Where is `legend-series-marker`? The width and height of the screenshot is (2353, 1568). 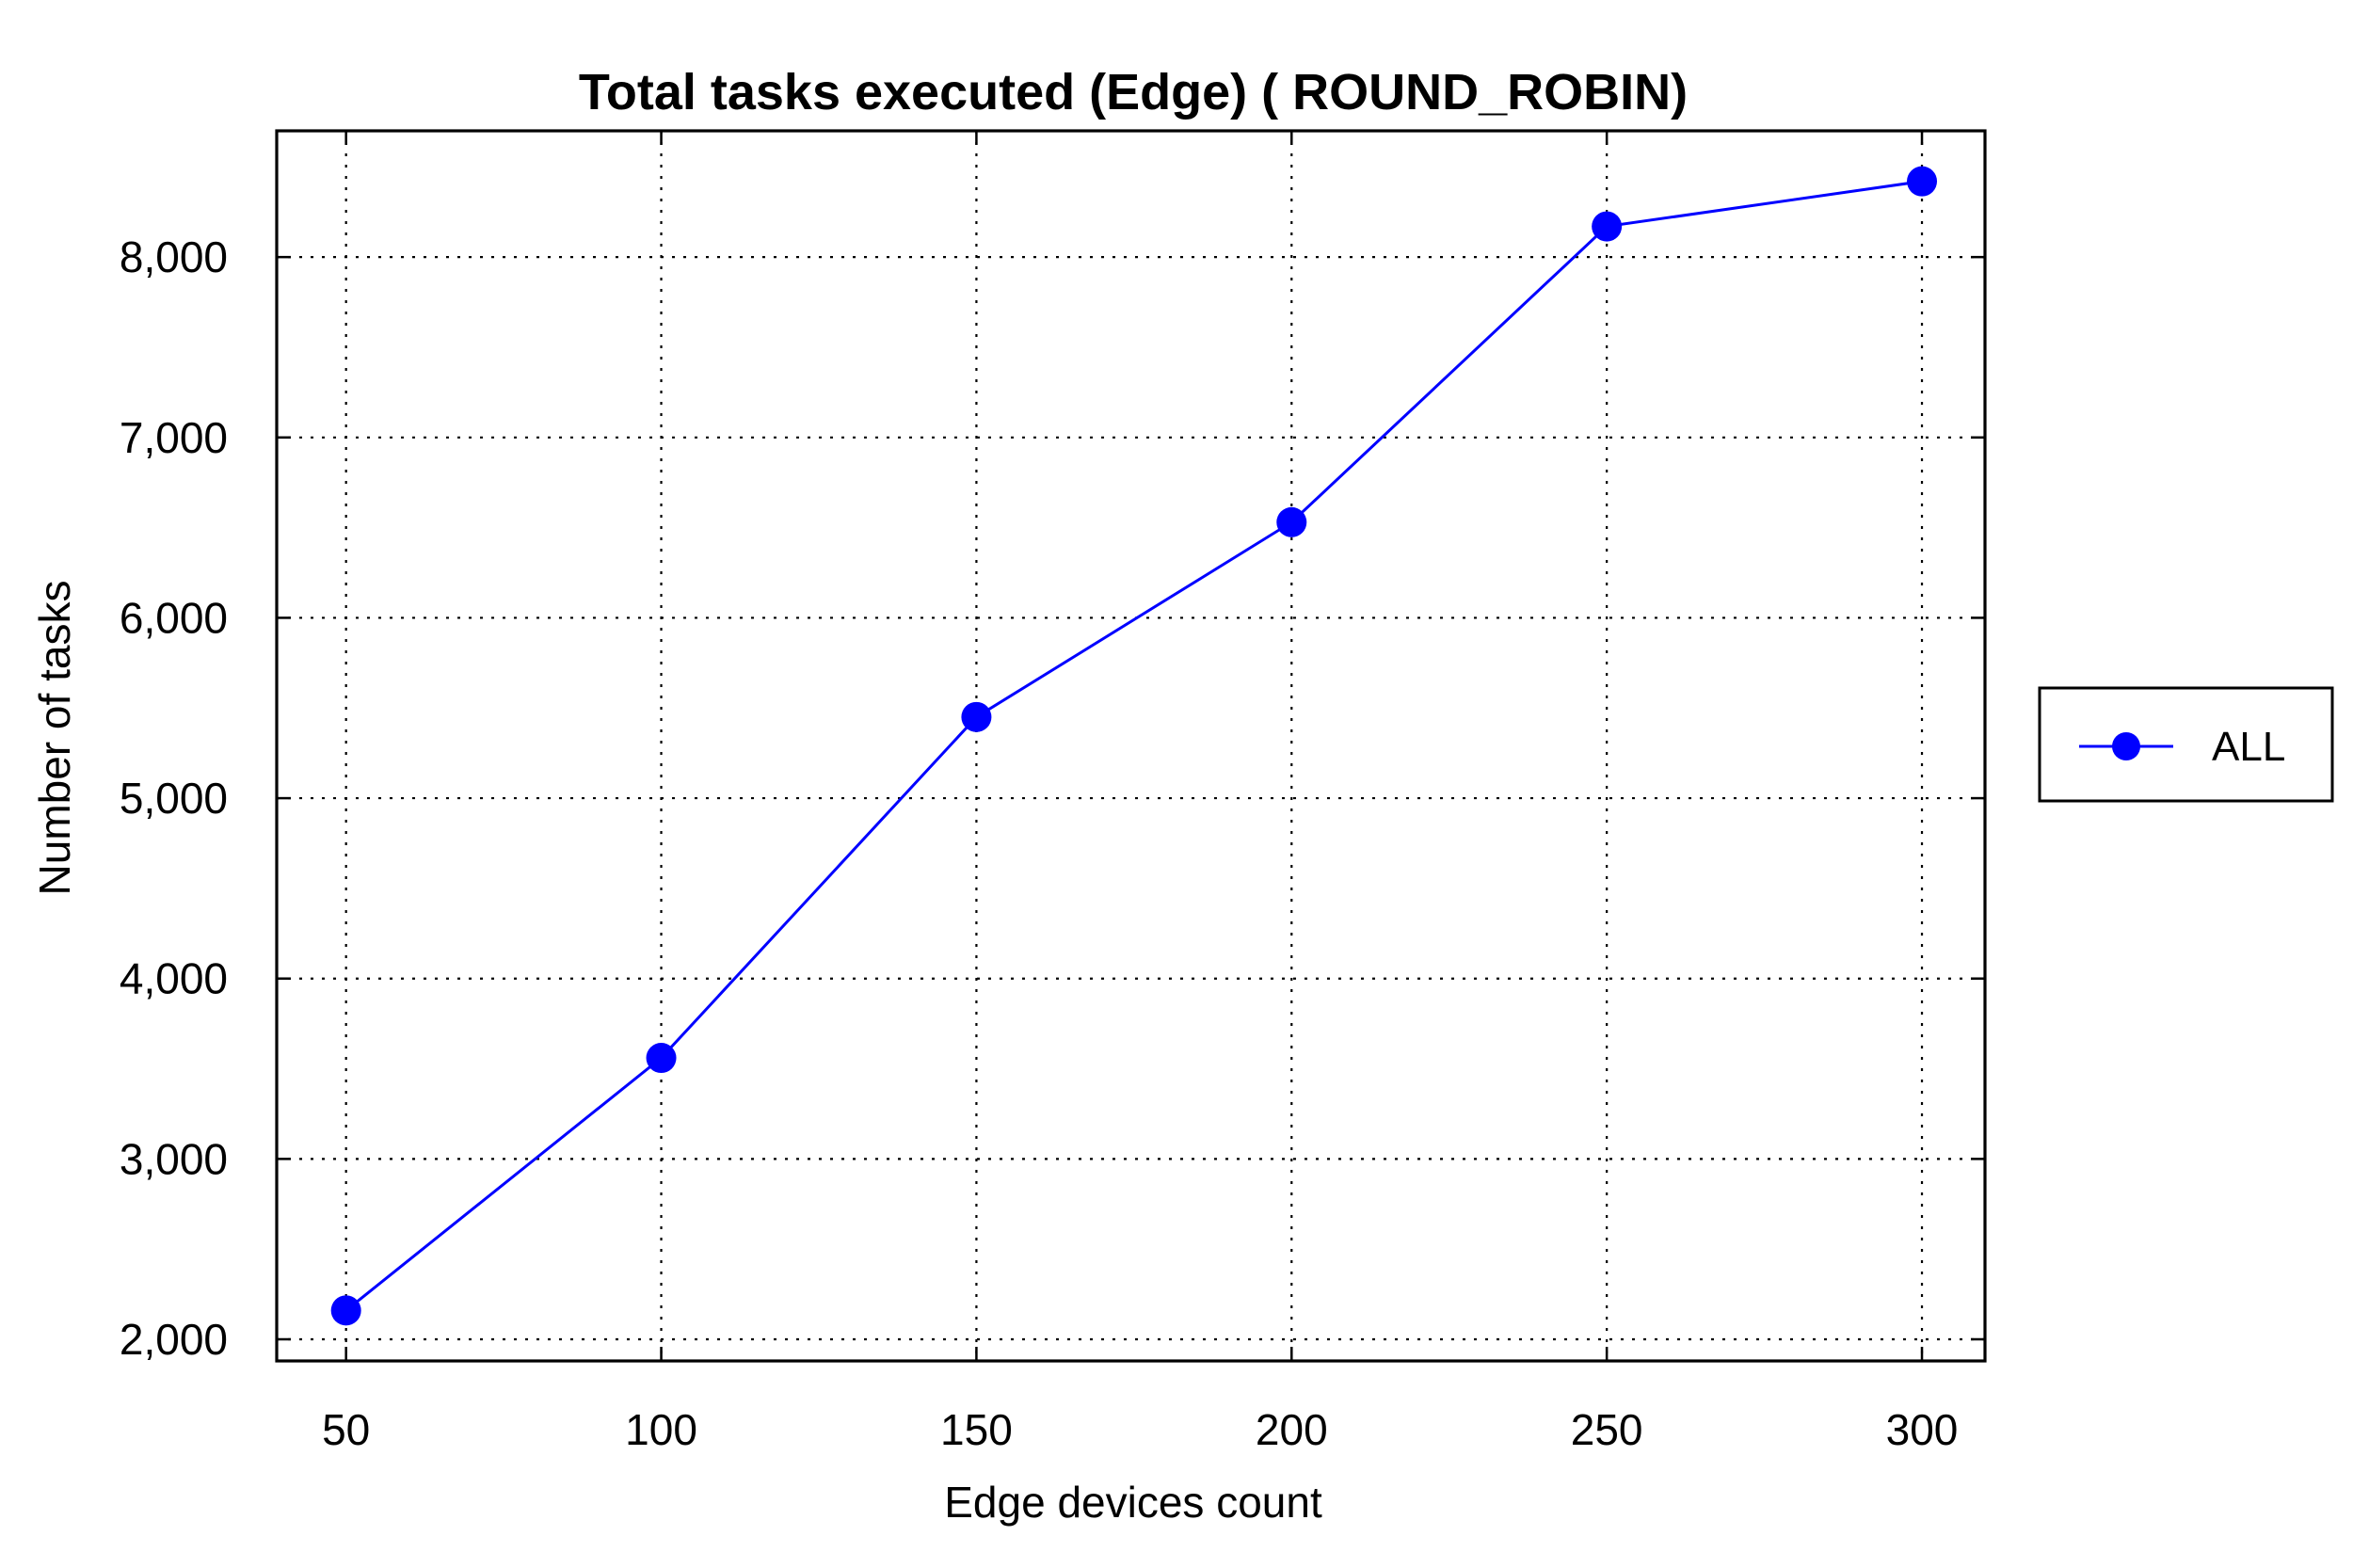 legend-series-marker is located at coordinates (2126, 746).